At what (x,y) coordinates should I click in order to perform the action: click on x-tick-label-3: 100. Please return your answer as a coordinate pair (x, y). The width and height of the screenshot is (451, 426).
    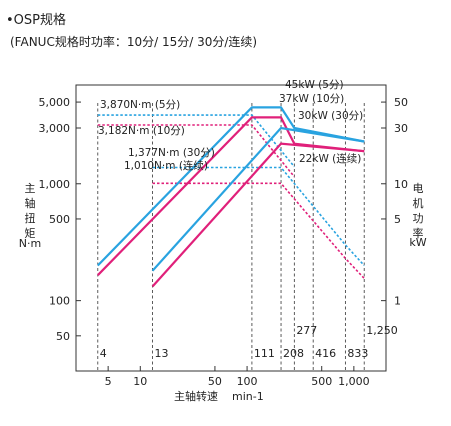
    Looking at the image, I should click on (247, 381).